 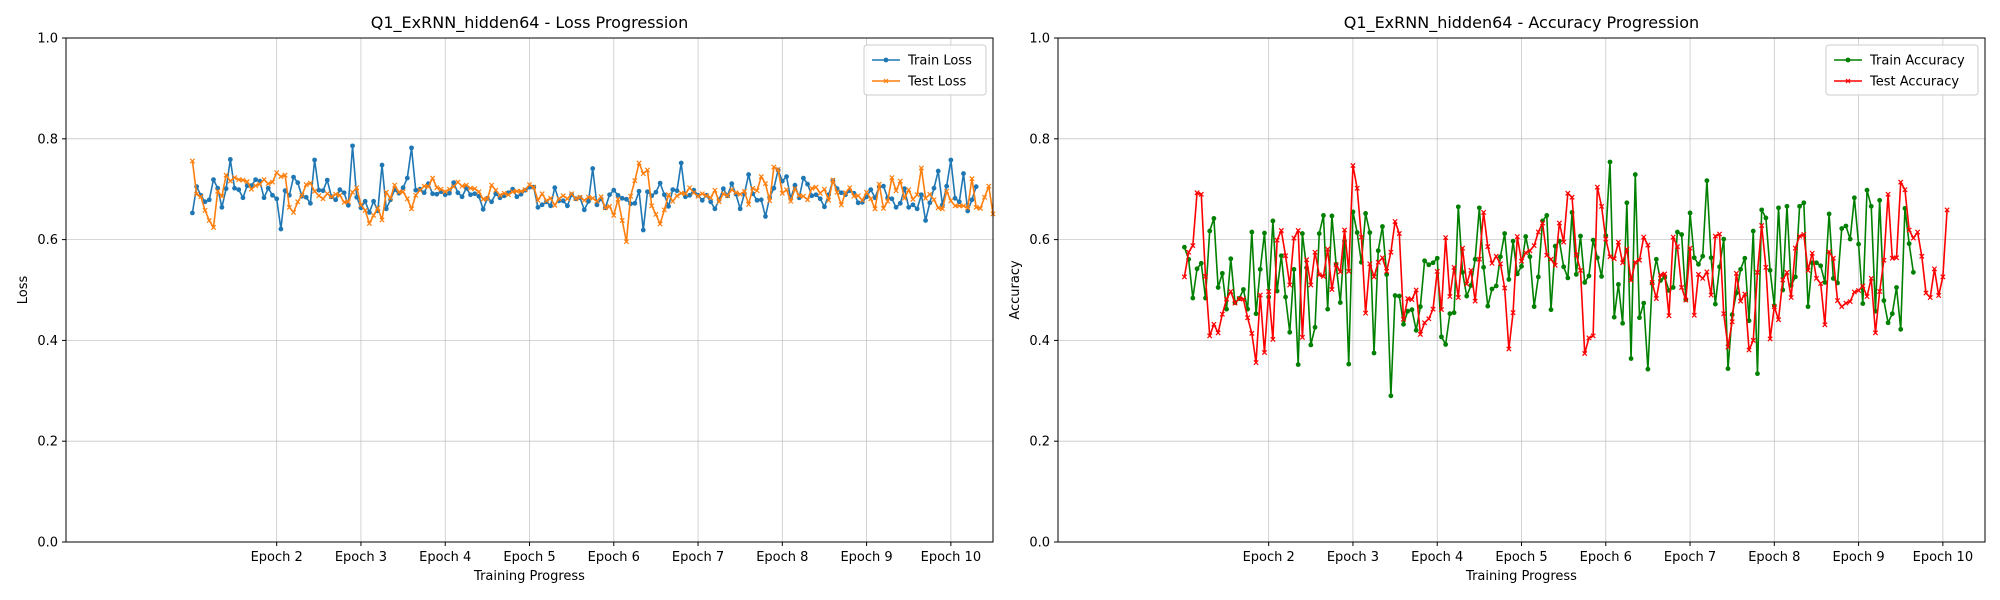 I want to click on y-tick-label: 1.0, so click(x=1039, y=39).